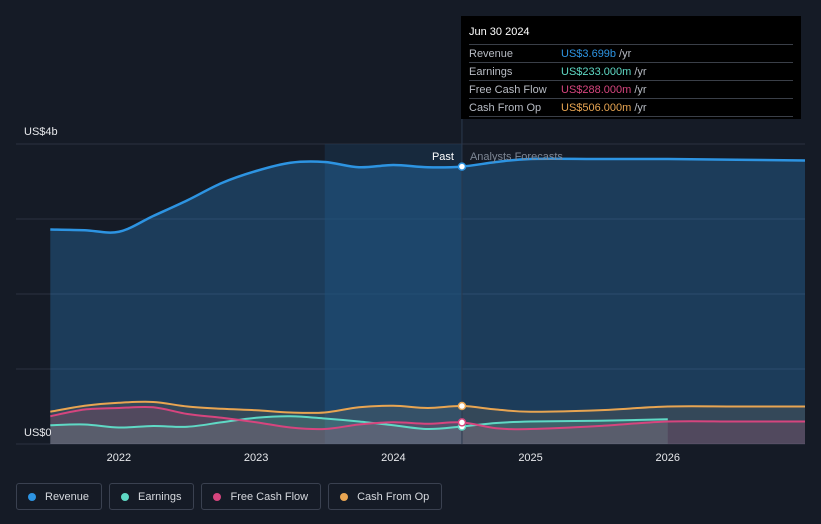 Image resolution: width=821 pixels, height=524 pixels. I want to click on free-cash-flow-marker, so click(462, 422).